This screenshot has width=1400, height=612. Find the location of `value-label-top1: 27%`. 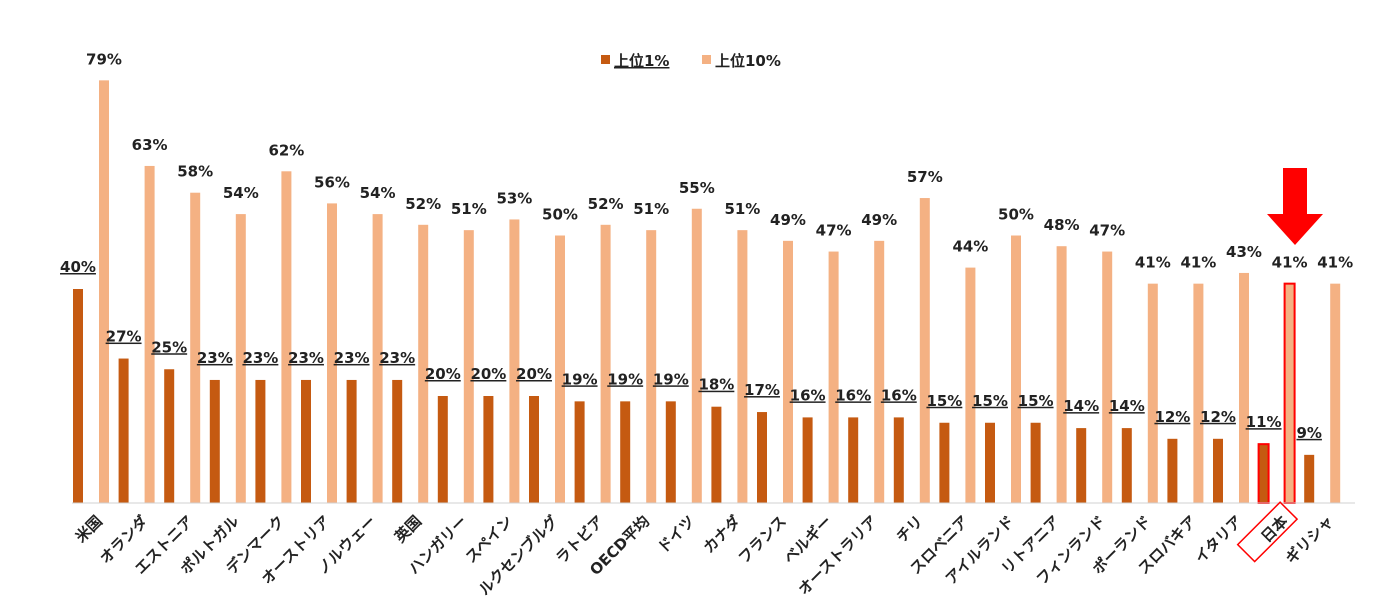

value-label-top1: 27% is located at coordinates (124, 337).